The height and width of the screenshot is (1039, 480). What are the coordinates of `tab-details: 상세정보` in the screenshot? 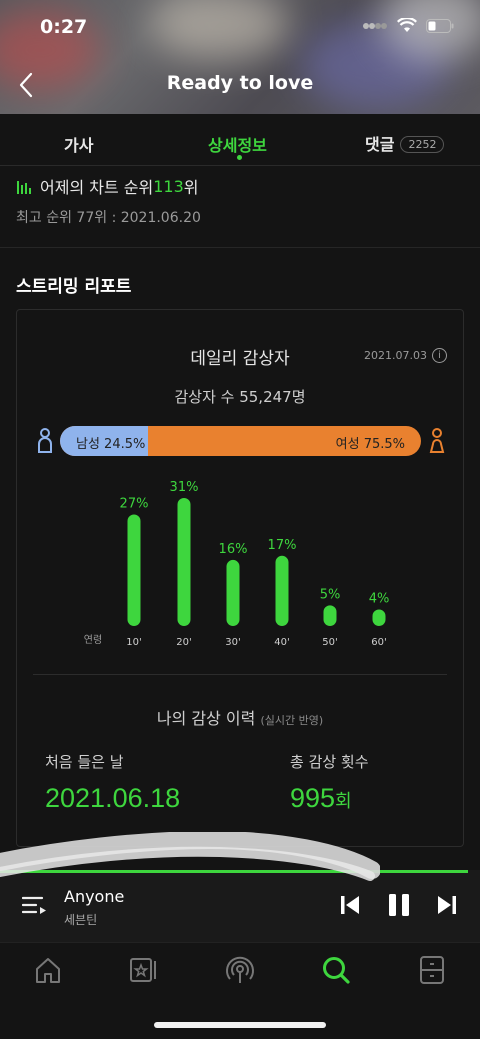 It's located at (237, 145).